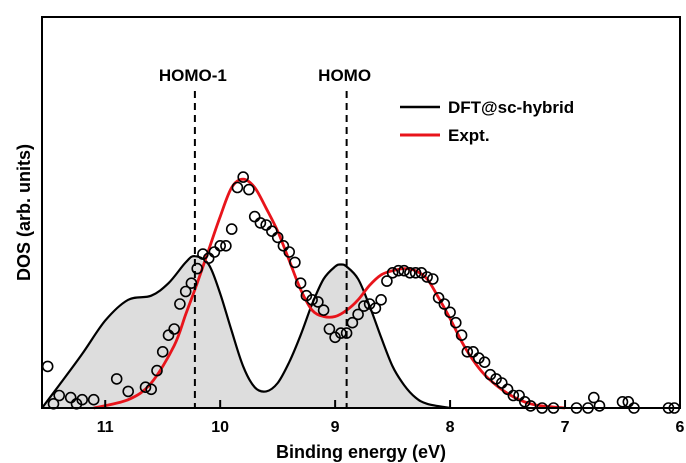  What do you see at coordinates (193, 75) in the screenshot?
I see `annotation-label-1: HOMO-1` at bounding box center [193, 75].